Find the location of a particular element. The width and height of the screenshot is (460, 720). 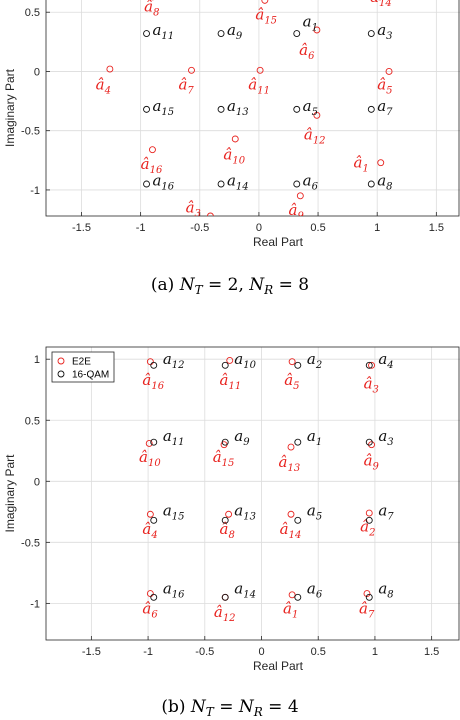

legend-label-0: E2E is located at coordinates (81, 362).